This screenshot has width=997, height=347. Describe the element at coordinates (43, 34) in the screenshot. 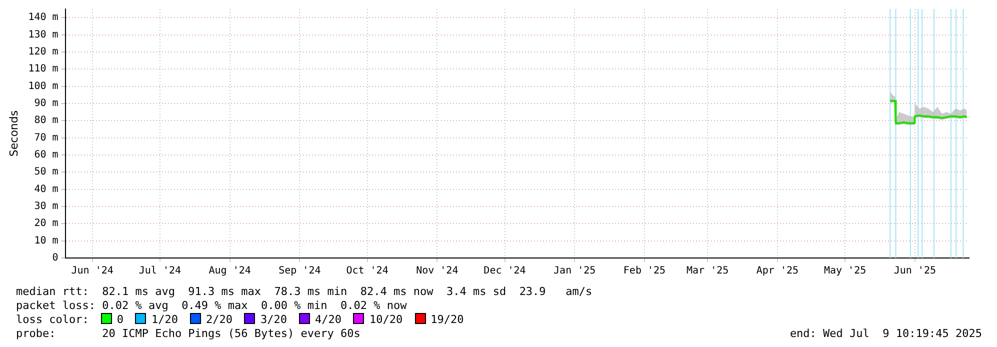

I see `y-tick-label: 130 m` at that location.